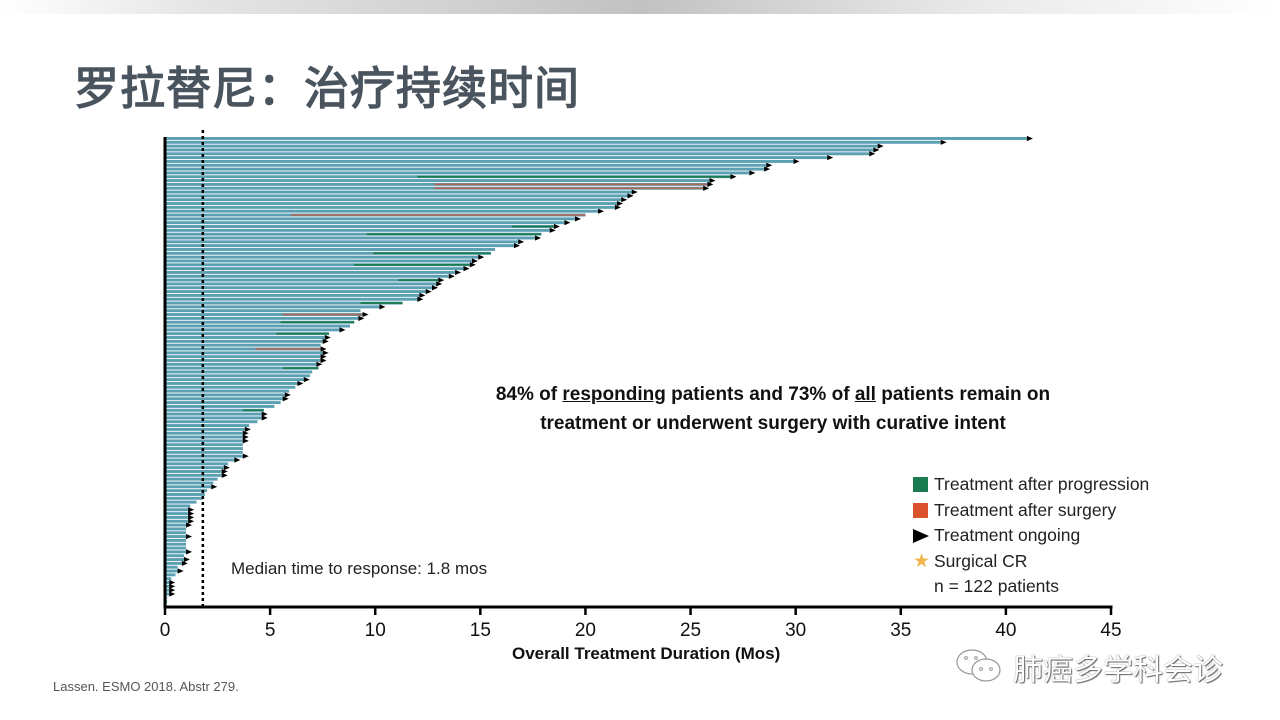 The width and height of the screenshot is (1280, 720). What do you see at coordinates (480, 630) in the screenshot?
I see `x-tick-label: 15` at bounding box center [480, 630].